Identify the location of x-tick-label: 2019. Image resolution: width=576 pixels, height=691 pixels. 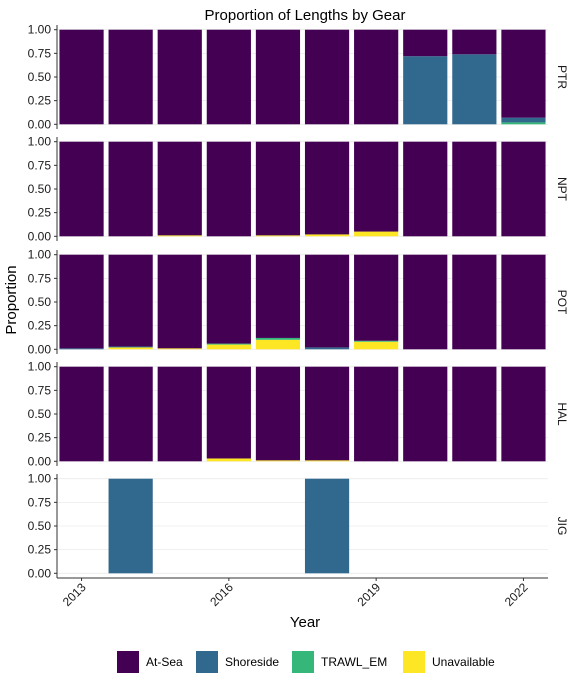
(368, 594).